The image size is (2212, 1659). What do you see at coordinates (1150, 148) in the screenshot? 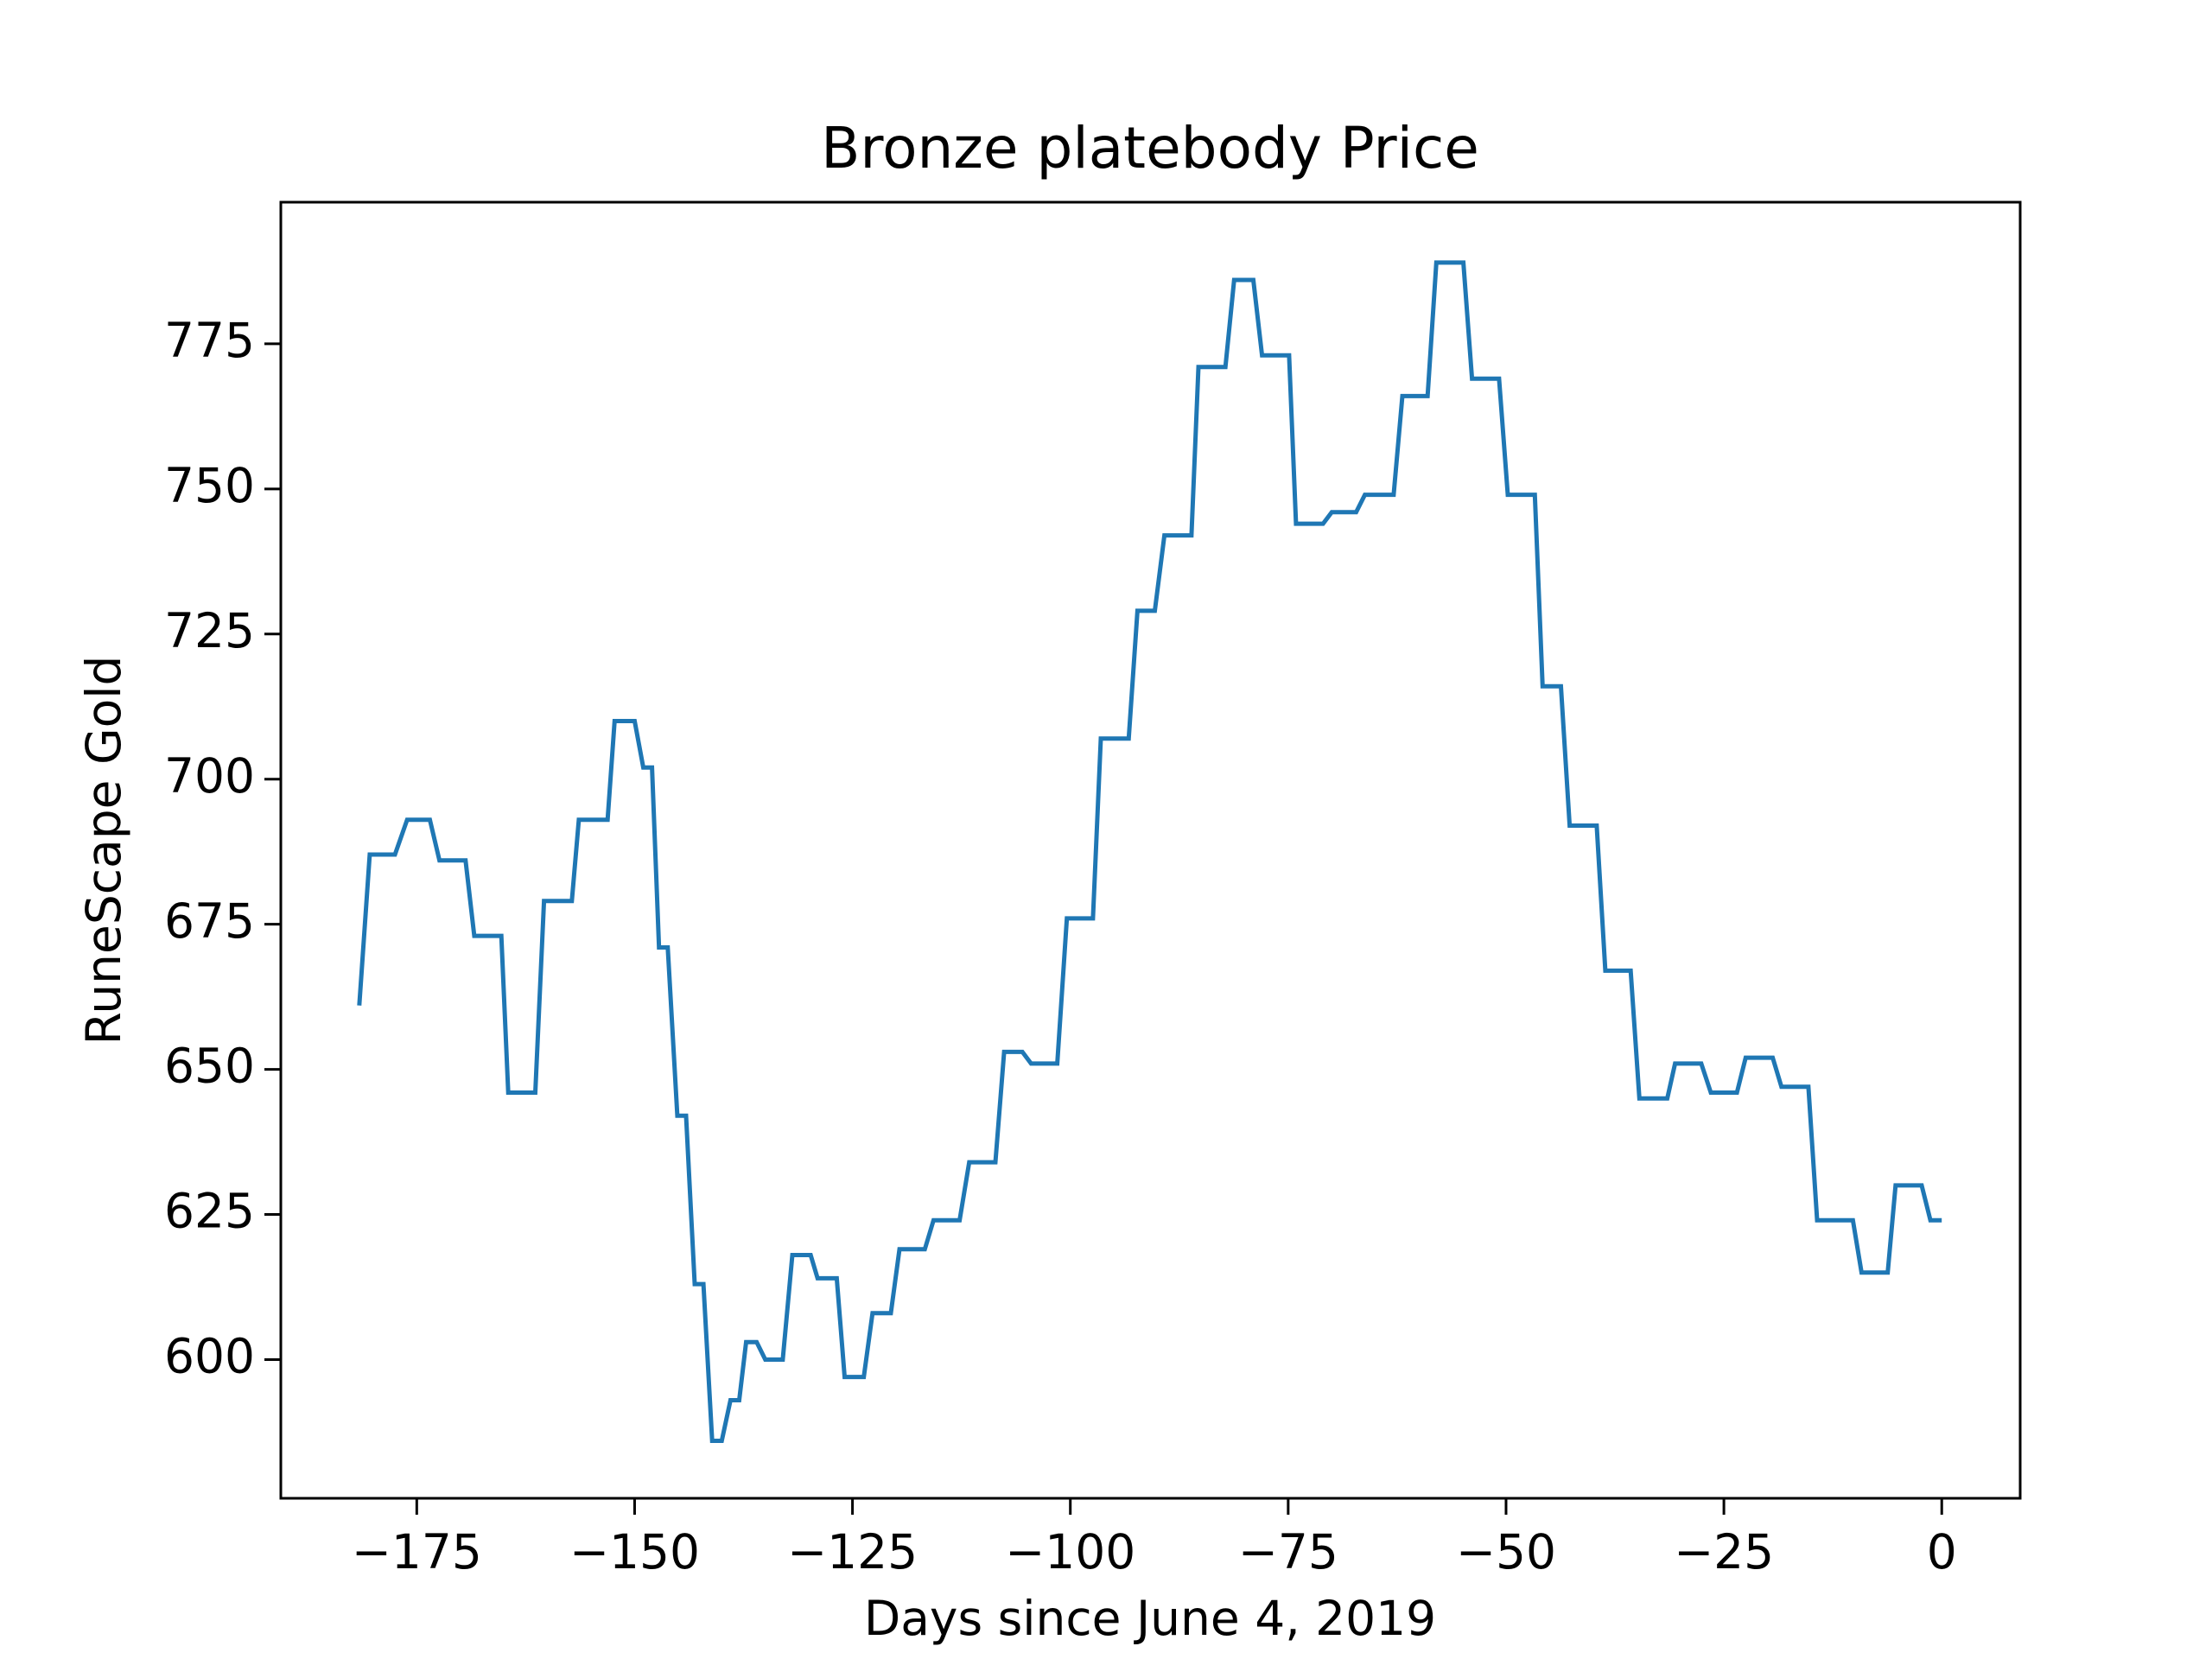
I see `chart-title: Bronze platebody Price` at bounding box center [1150, 148].